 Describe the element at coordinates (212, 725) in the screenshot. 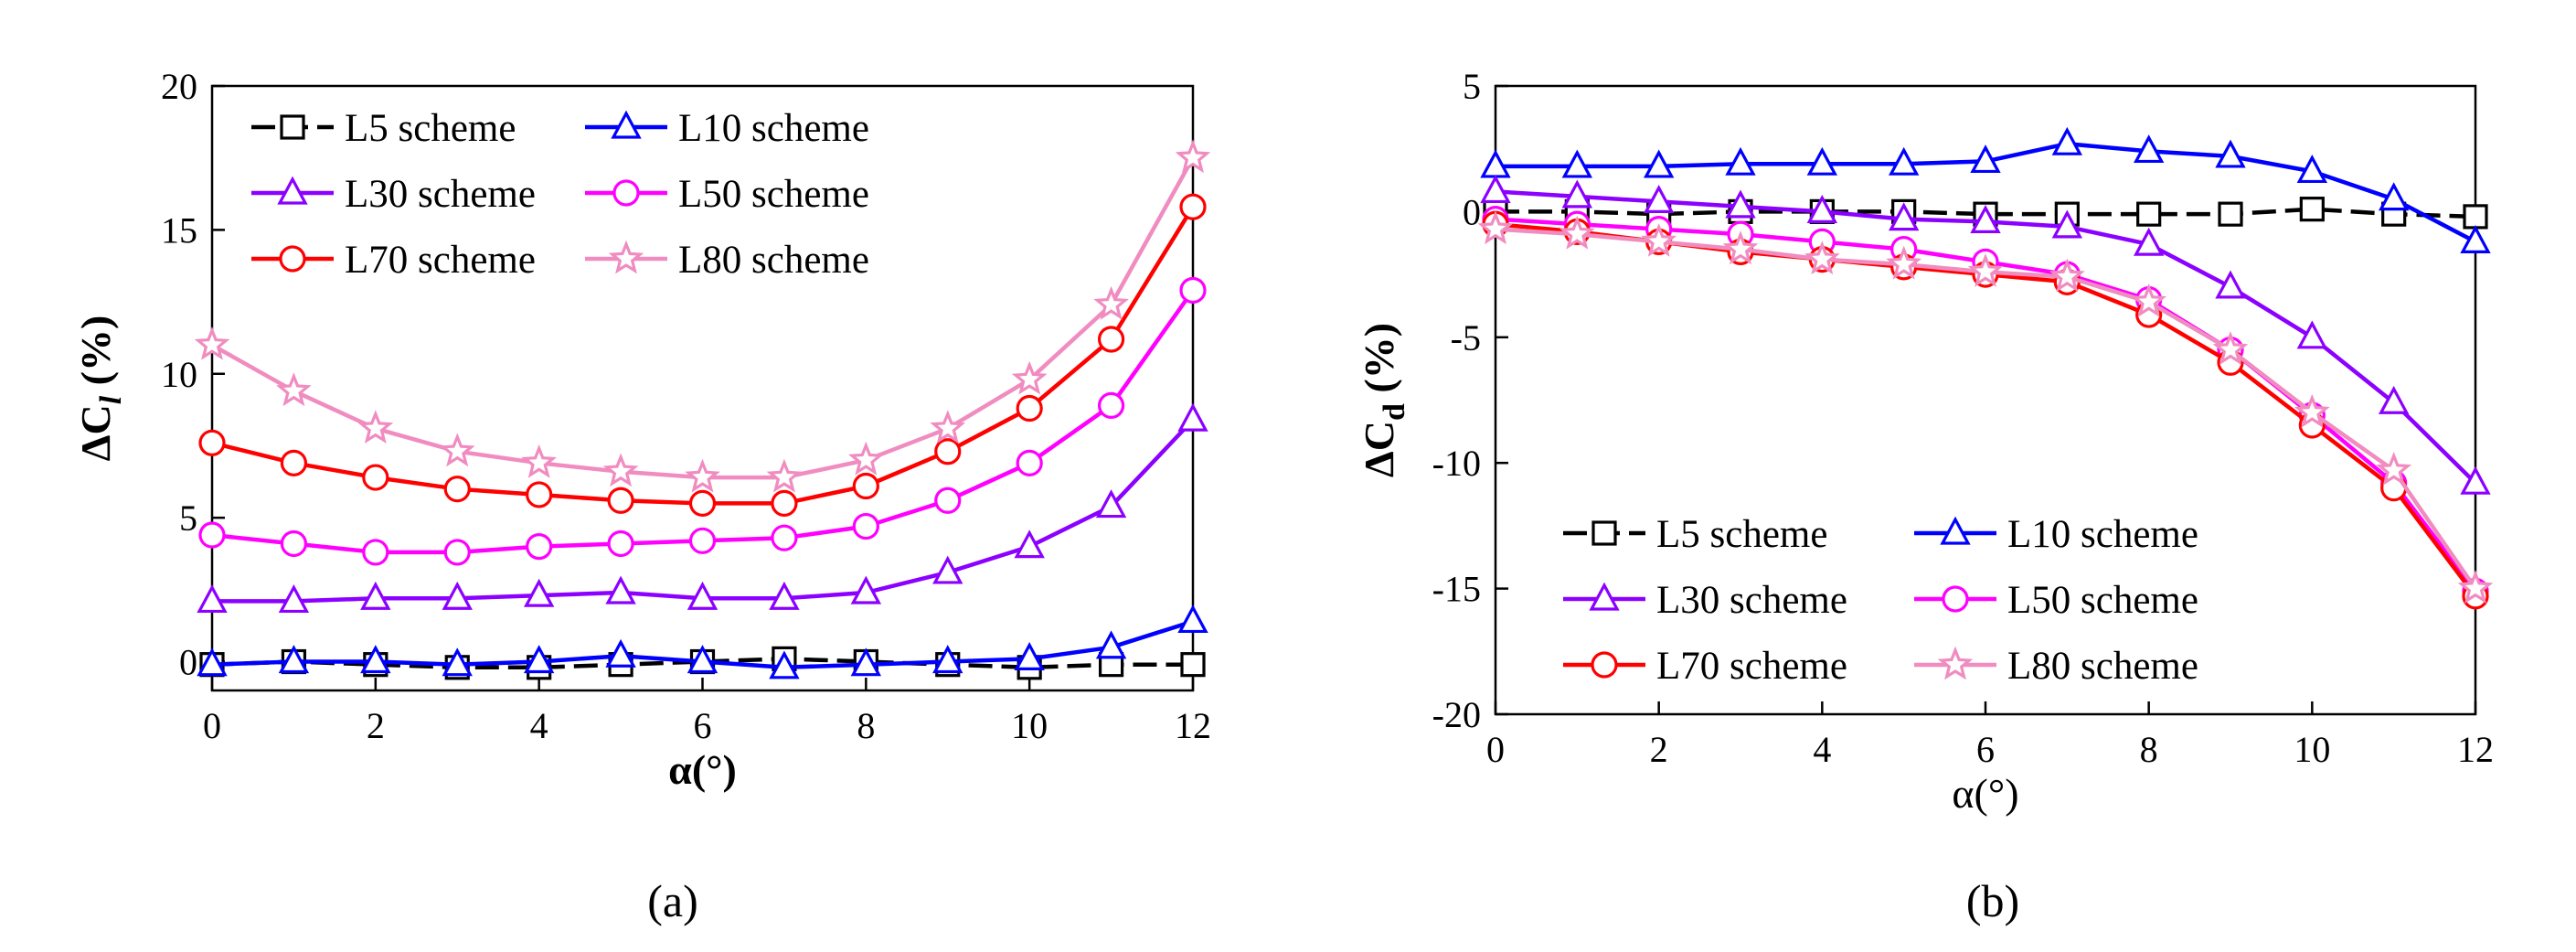

I see `panel-a-x-tick-label: 0` at that location.